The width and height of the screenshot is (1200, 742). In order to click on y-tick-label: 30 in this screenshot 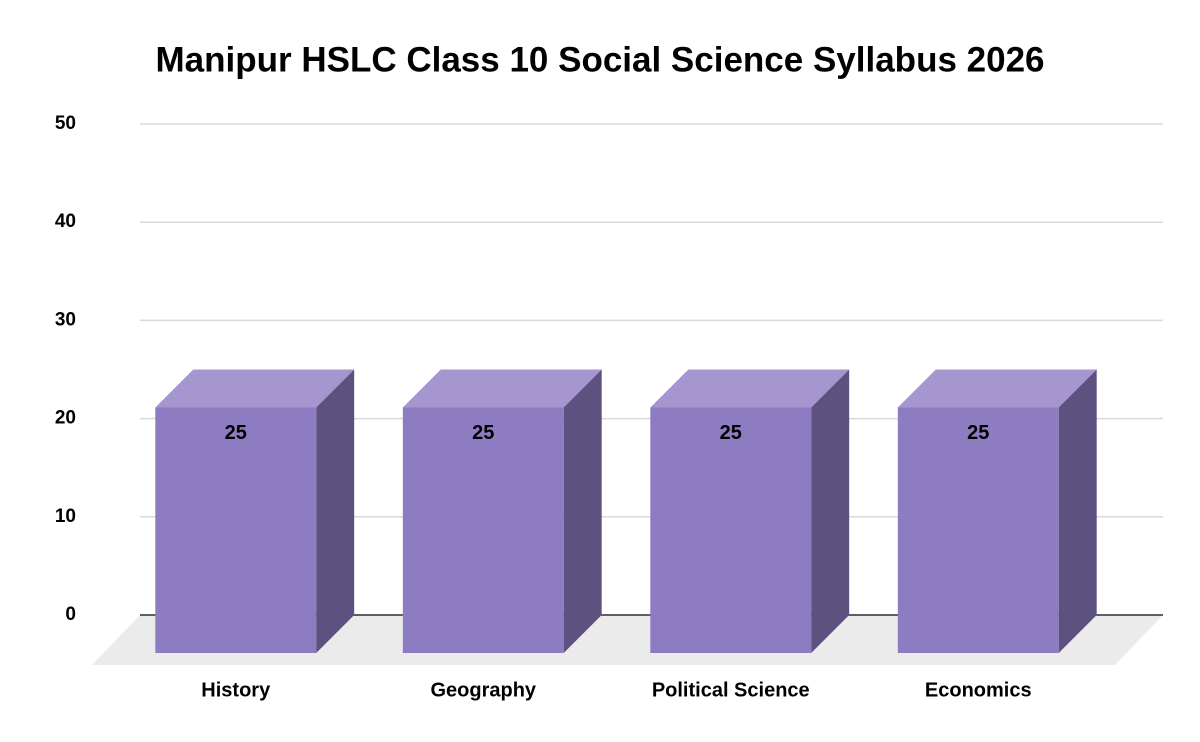, I will do `click(65, 319)`.